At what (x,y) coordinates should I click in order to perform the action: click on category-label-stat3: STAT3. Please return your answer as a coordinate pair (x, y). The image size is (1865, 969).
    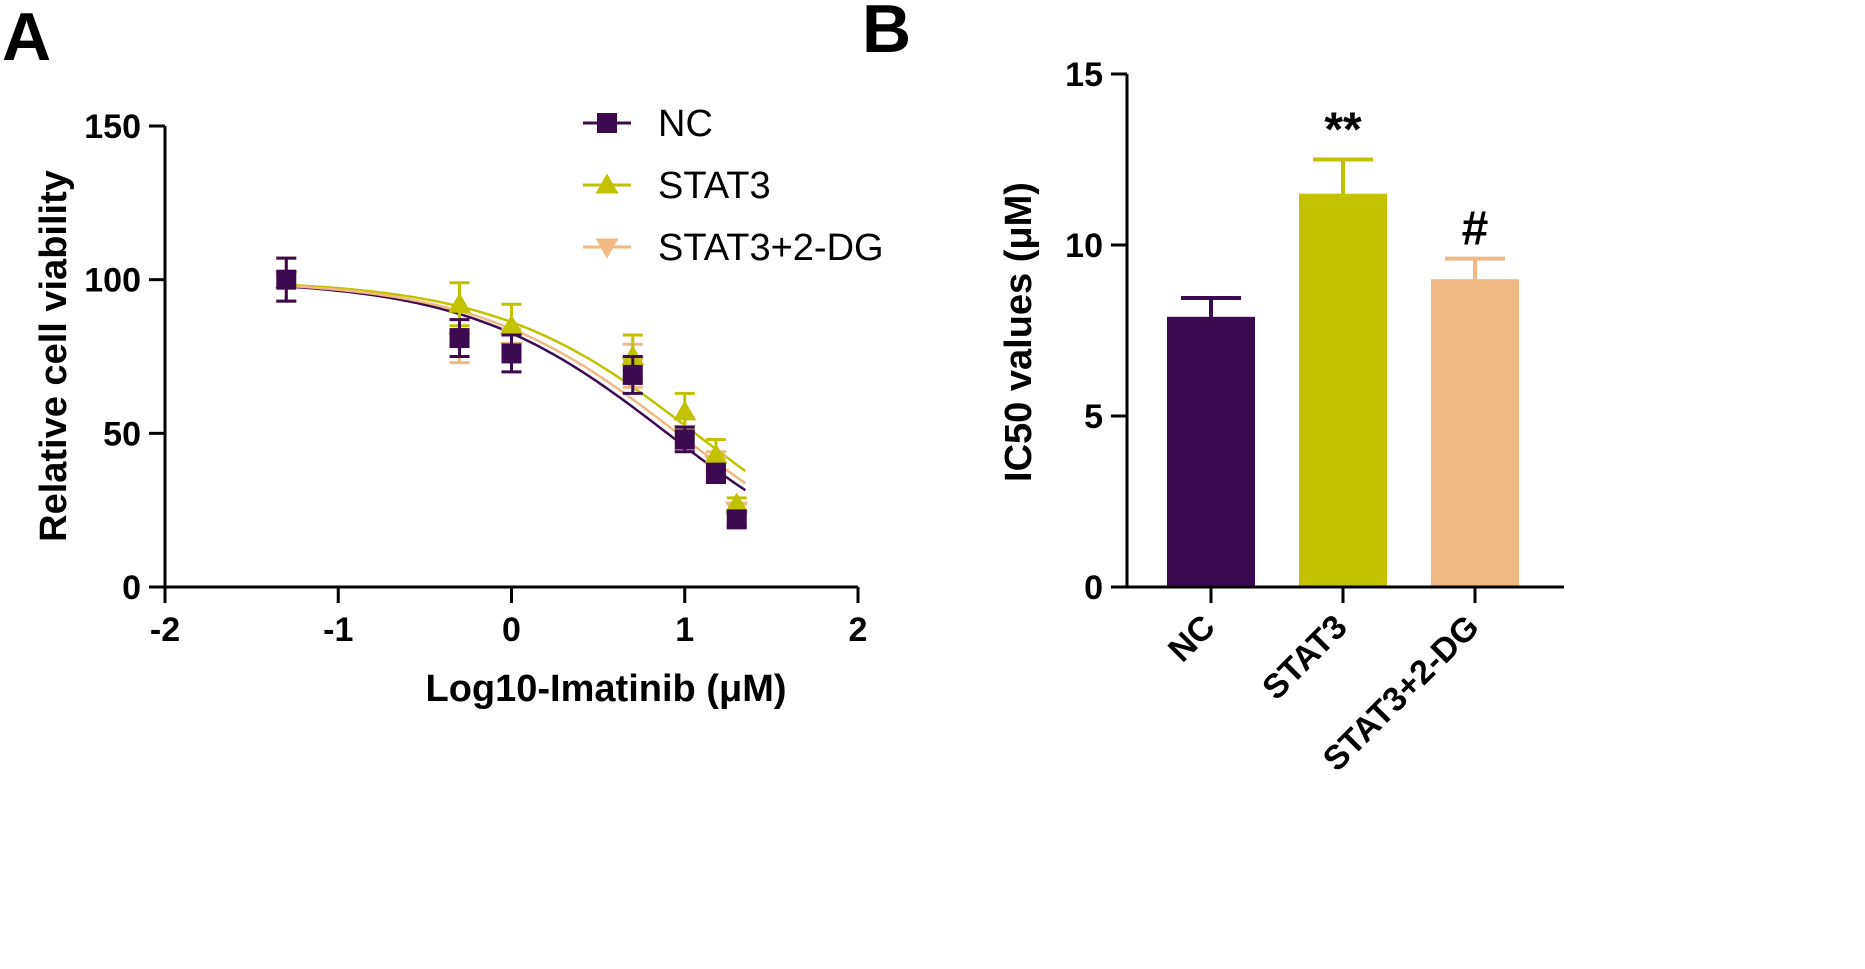
    Looking at the image, I should click on (1304, 657).